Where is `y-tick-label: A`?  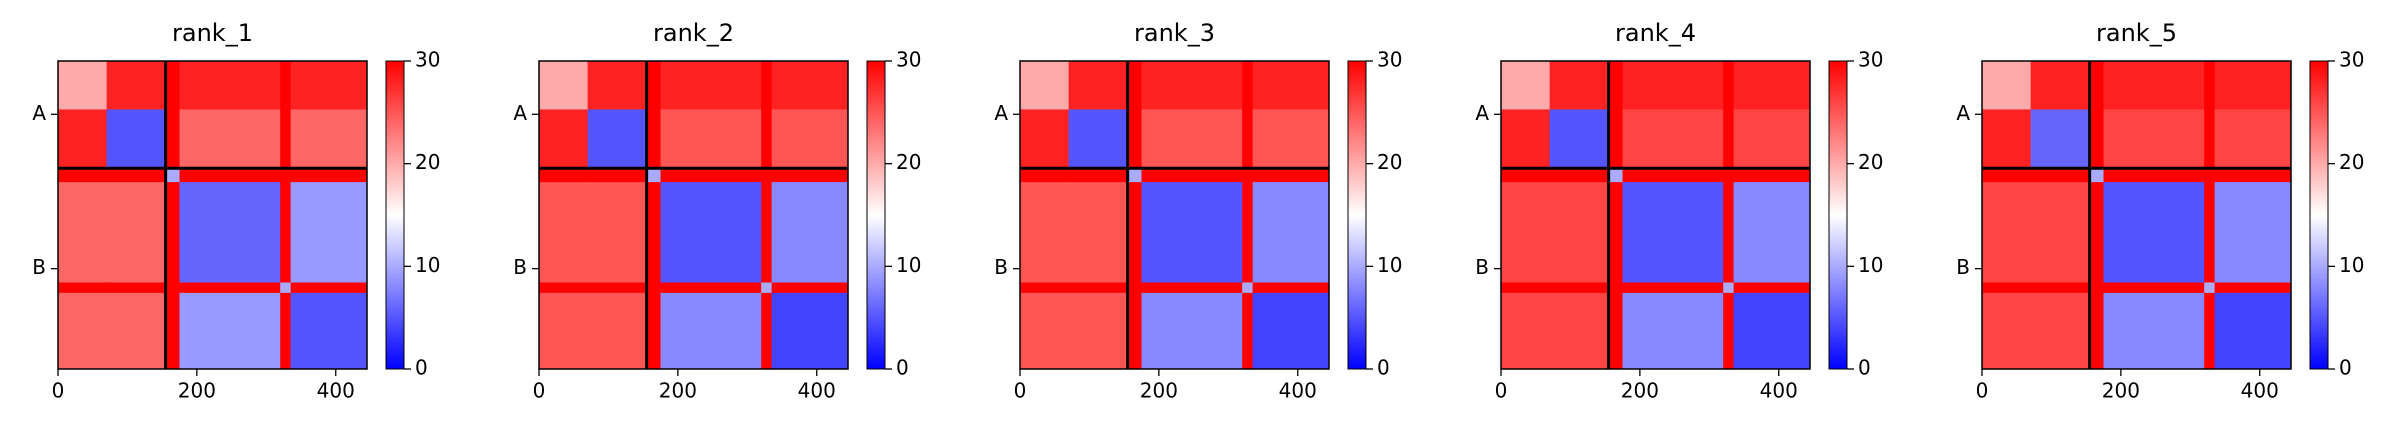 y-tick-label: A is located at coordinates (1963, 113).